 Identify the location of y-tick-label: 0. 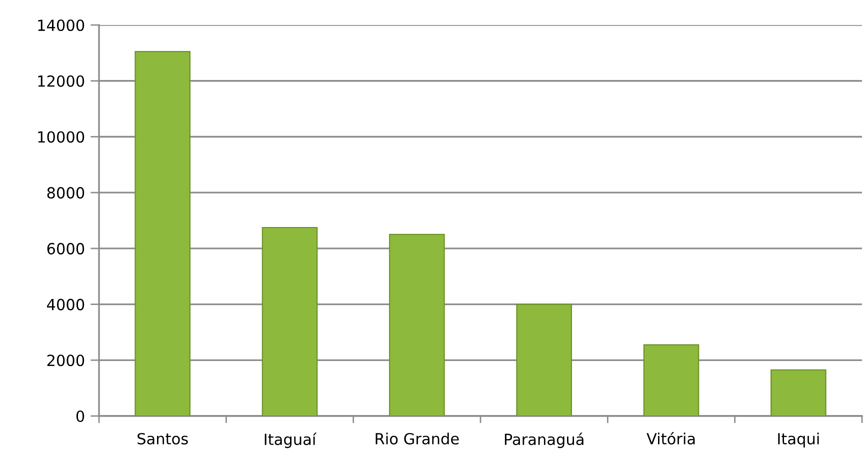
(80, 416).